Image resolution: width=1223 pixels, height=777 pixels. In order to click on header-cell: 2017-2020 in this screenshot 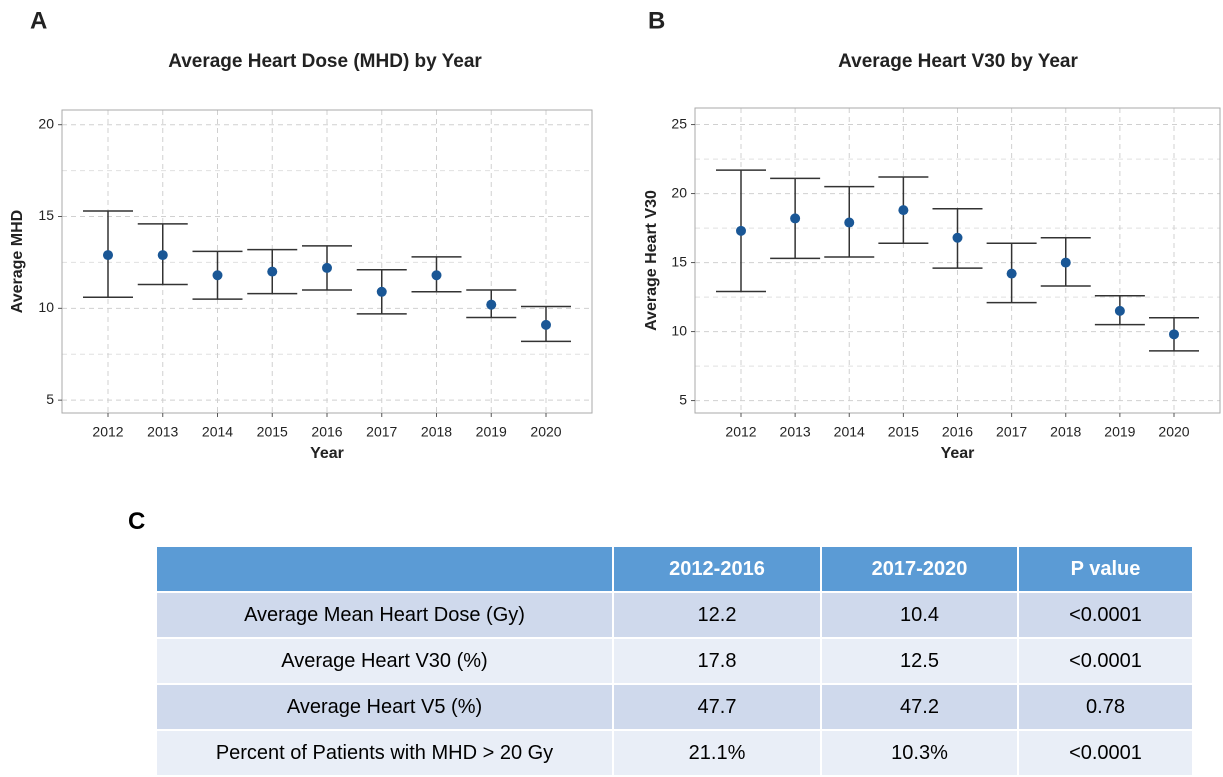, I will do `click(919, 569)`.